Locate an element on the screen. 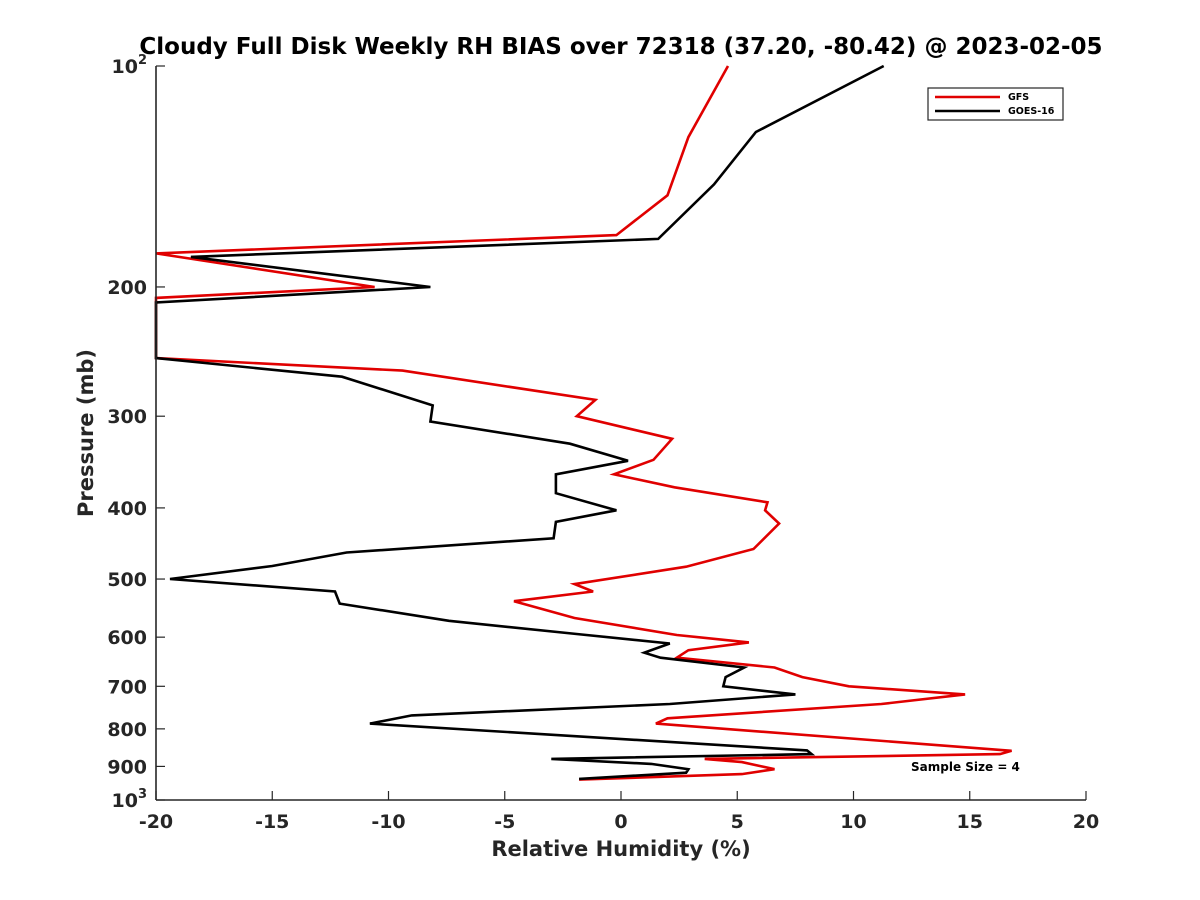  legend-label-gfs: GFS is located at coordinates (1018, 97).